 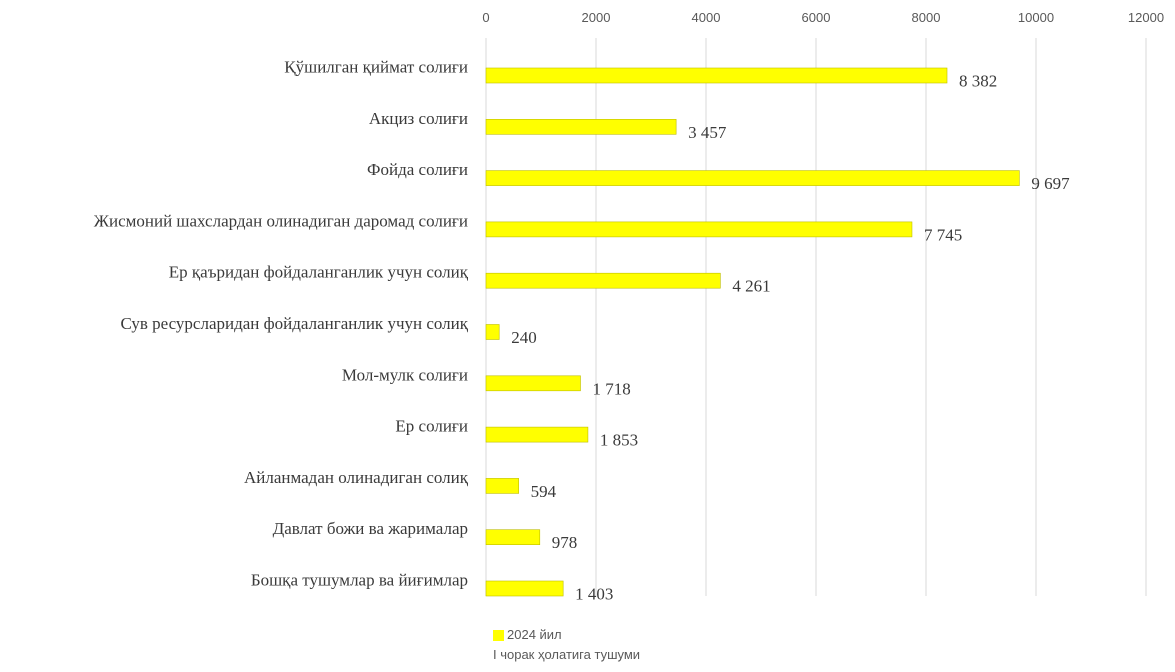 I want to click on data-label: 978, so click(x=565, y=542).